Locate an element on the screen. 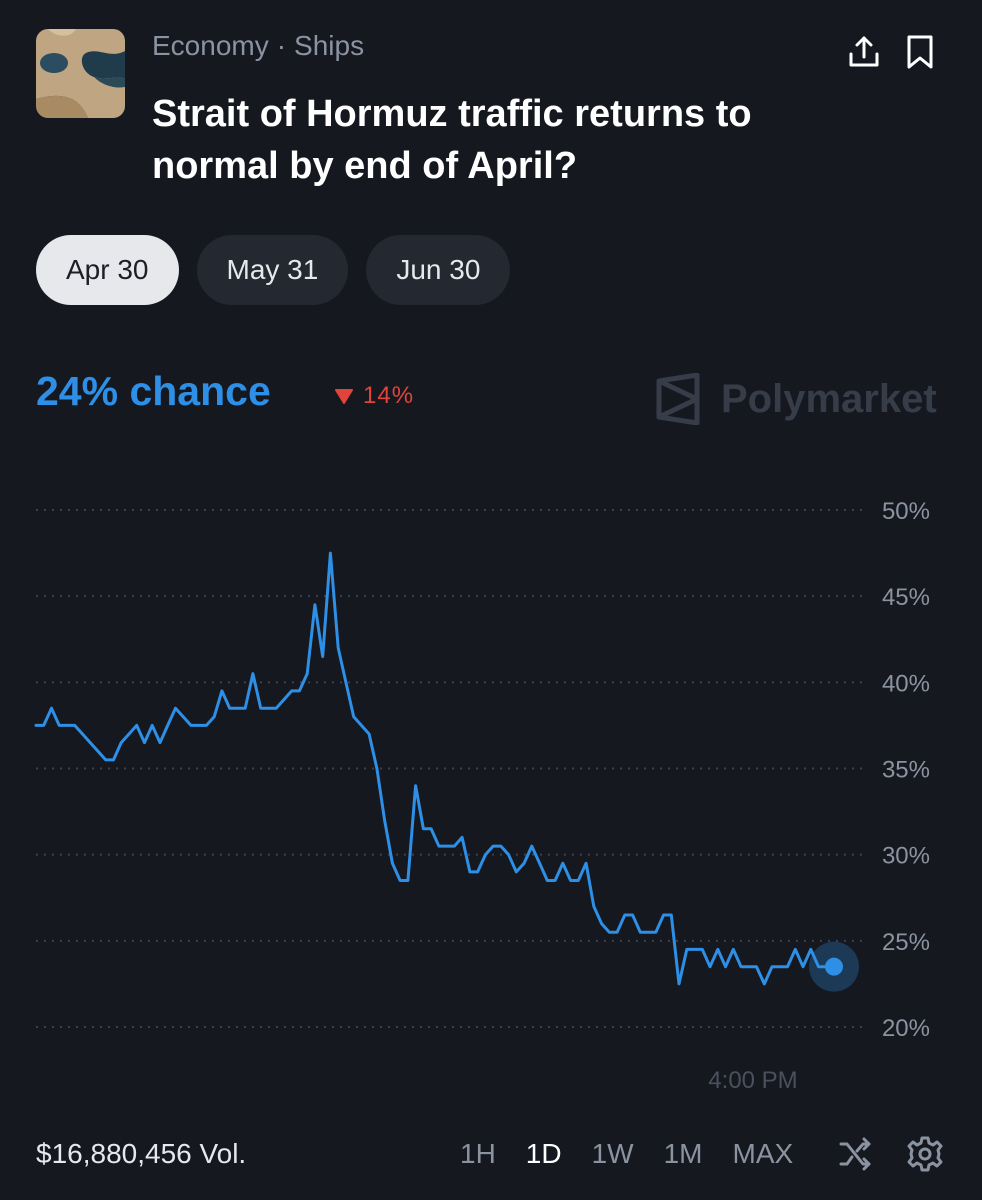 The height and width of the screenshot is (1200, 982). breadcrumb: Economy · Ships is located at coordinates (258, 46).